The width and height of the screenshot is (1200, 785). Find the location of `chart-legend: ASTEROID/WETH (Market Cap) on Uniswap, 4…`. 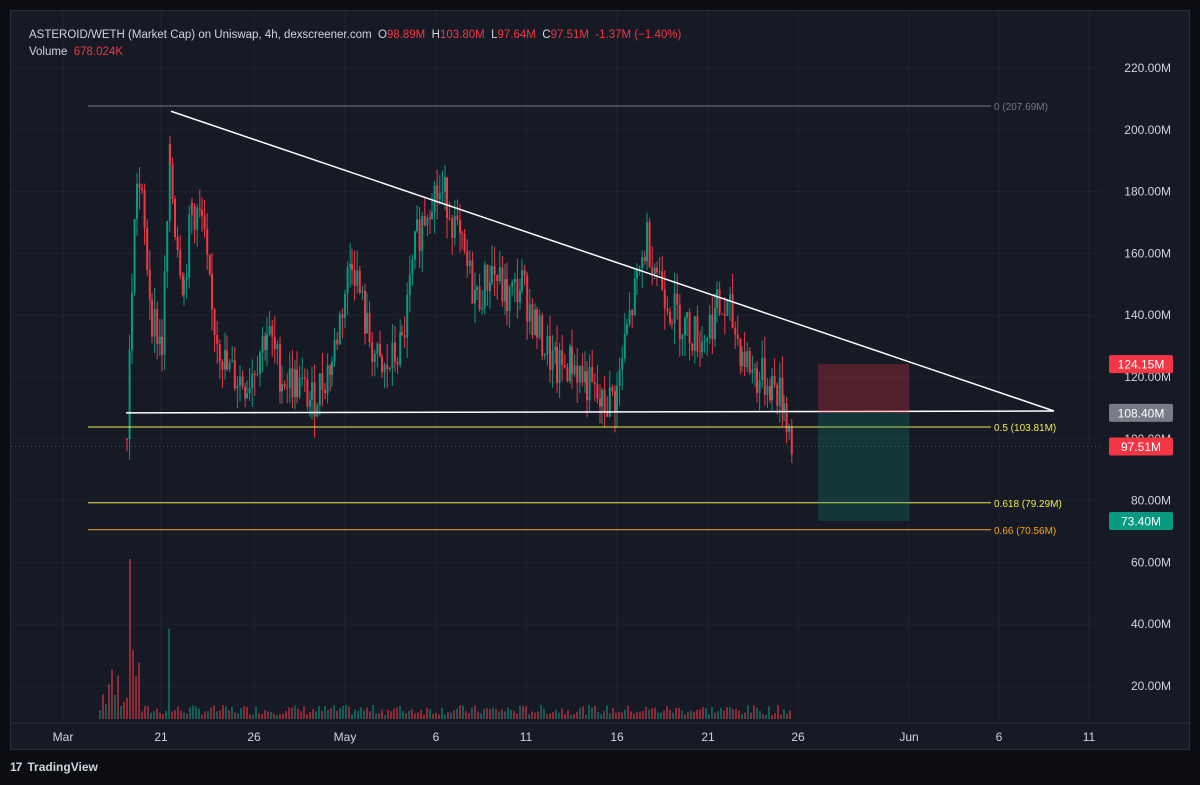

chart-legend: ASTEROID/WETH (Market Cap) on Uniswap, 4… is located at coordinates (355, 44).